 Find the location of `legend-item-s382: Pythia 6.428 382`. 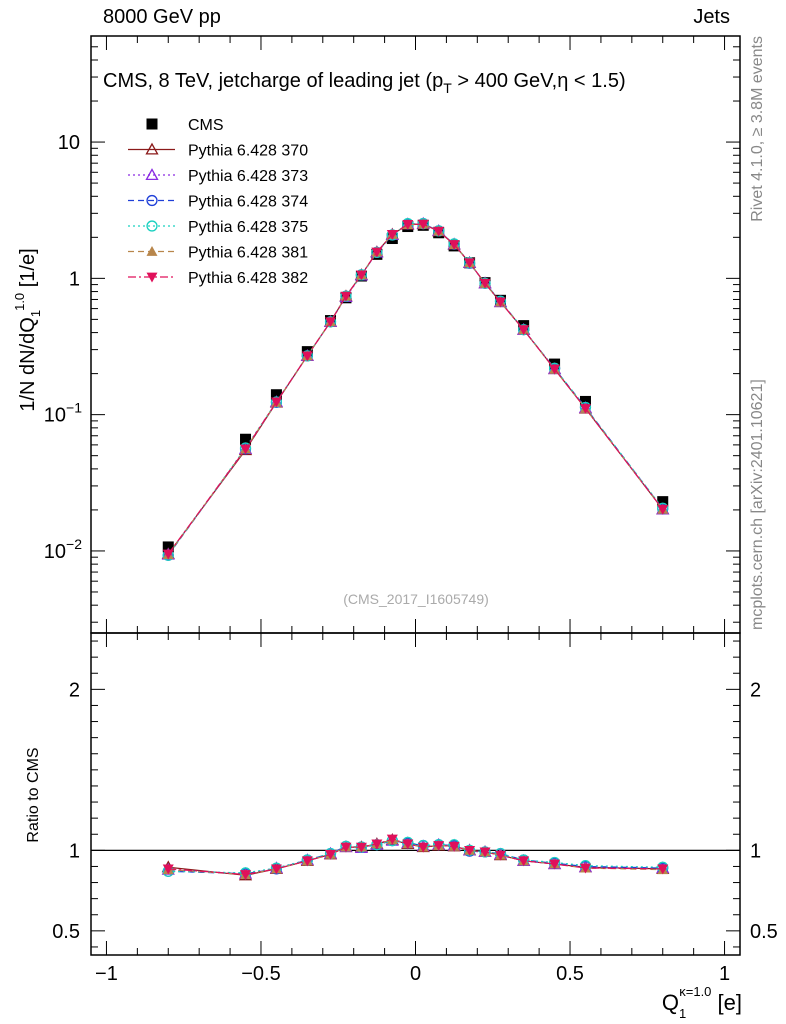

legend-item-s382: Pythia 6.428 382 is located at coordinates (218, 278).